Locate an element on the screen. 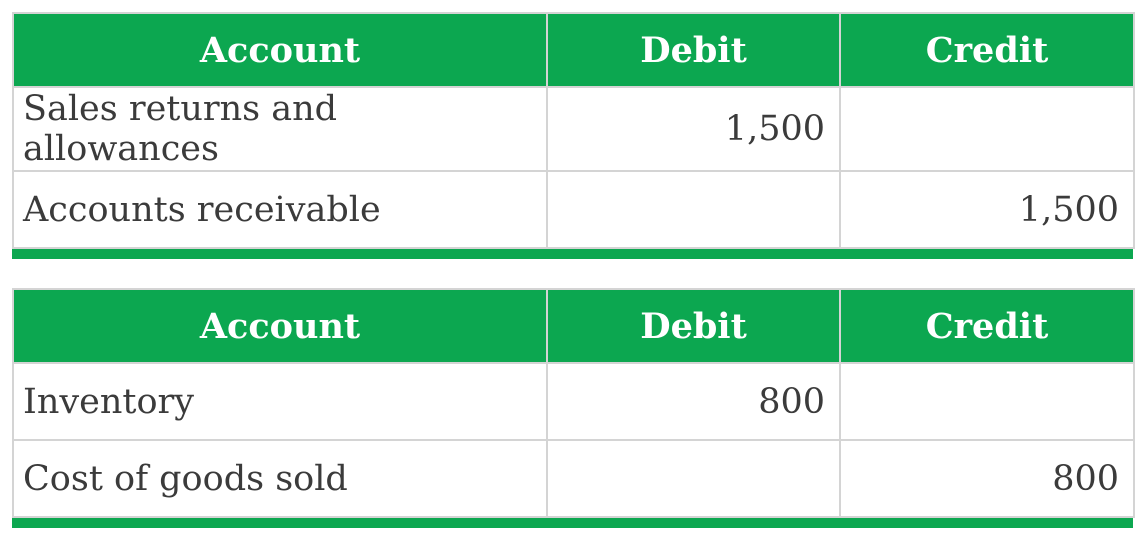 This screenshot has width=1148, height=536. credit-cell: 800 is located at coordinates (987, 478).